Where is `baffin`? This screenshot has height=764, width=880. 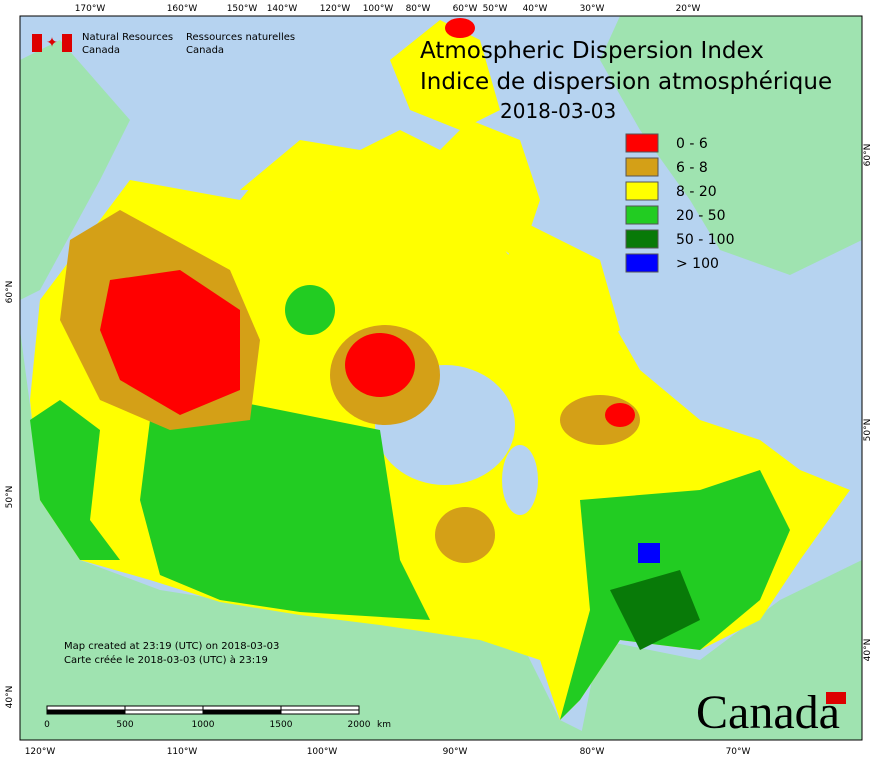 baffin is located at coordinates (560, 290).